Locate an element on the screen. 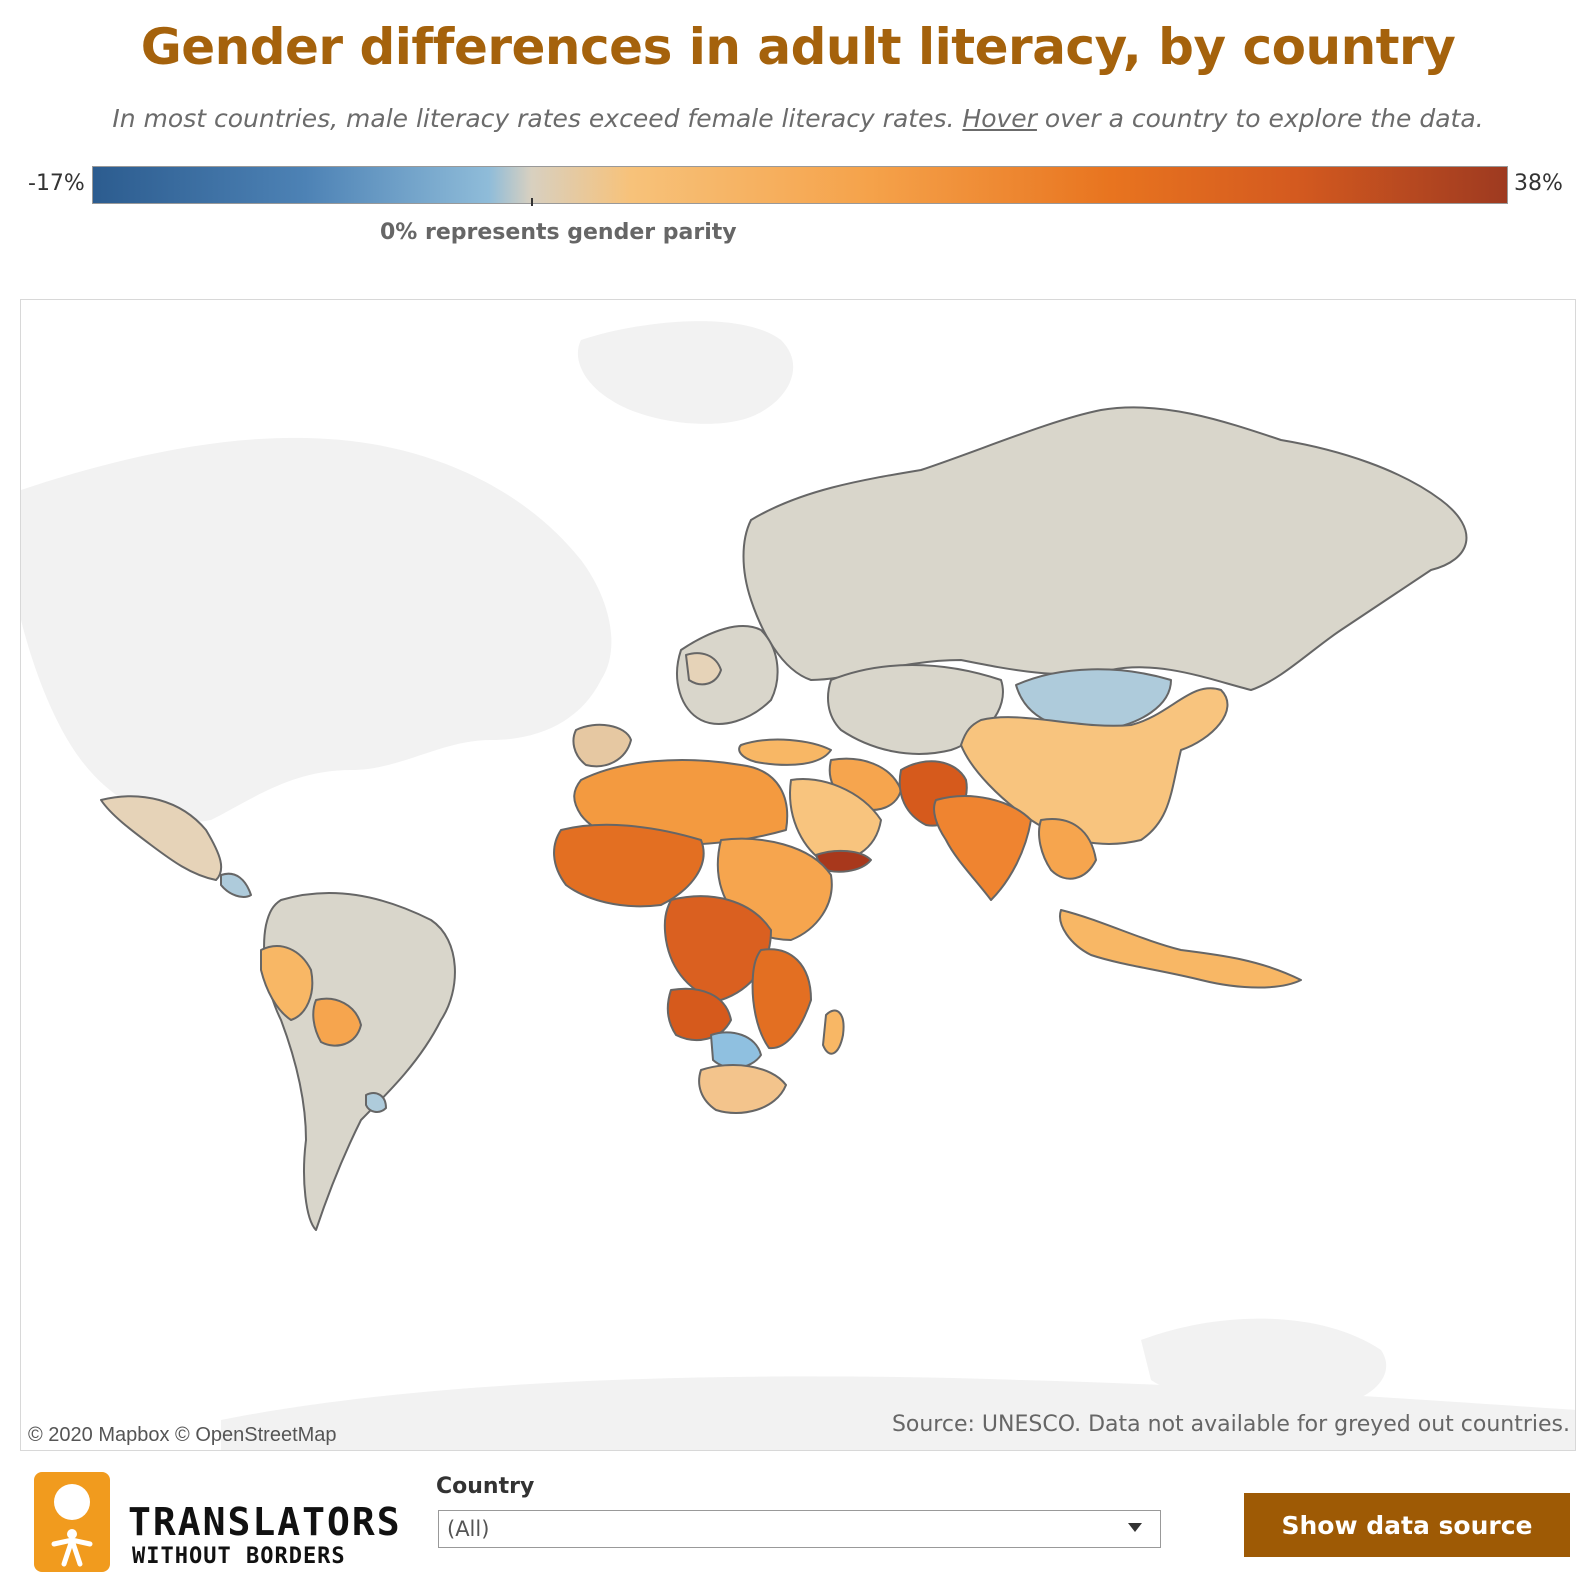 The image size is (1596, 1580). country-russia is located at coordinates (1105, 548).